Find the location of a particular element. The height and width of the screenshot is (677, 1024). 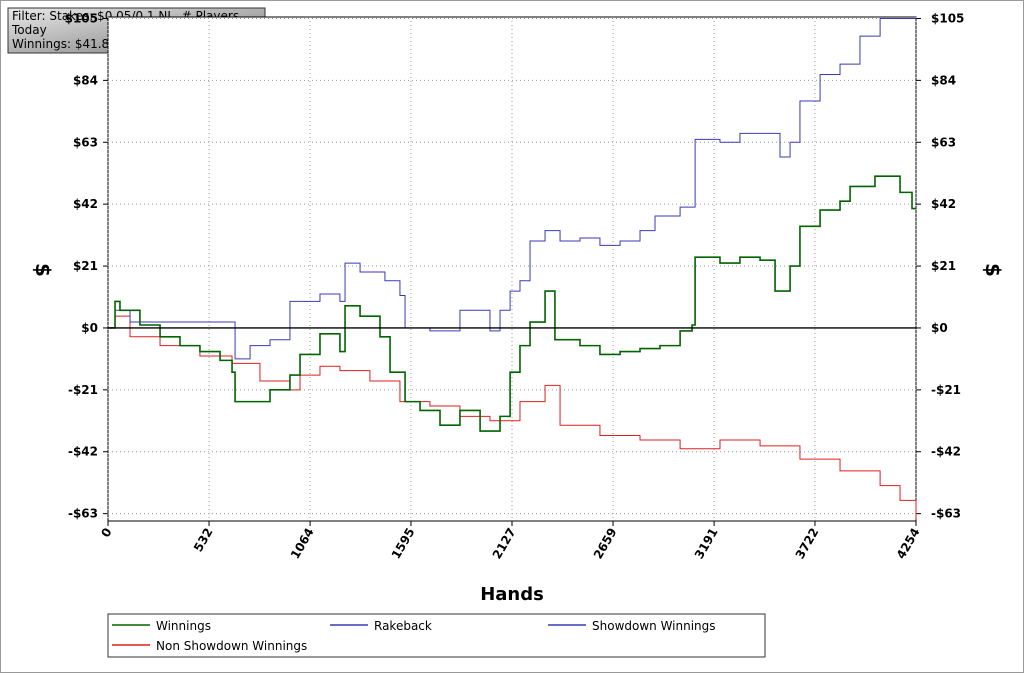

legend is located at coordinates (436, 635).